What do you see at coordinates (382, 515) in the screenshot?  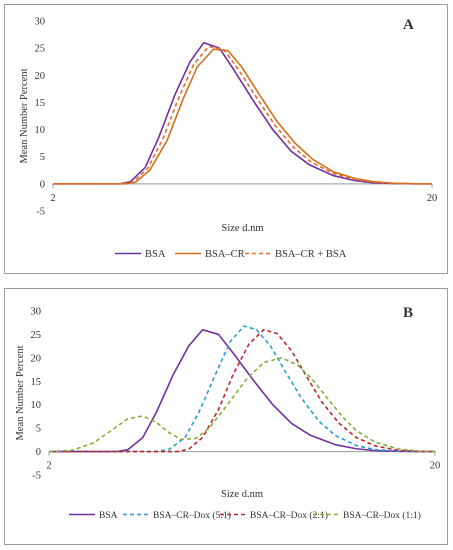 I see `legend-label: BSA–CR–Dox (1:1)` at bounding box center [382, 515].